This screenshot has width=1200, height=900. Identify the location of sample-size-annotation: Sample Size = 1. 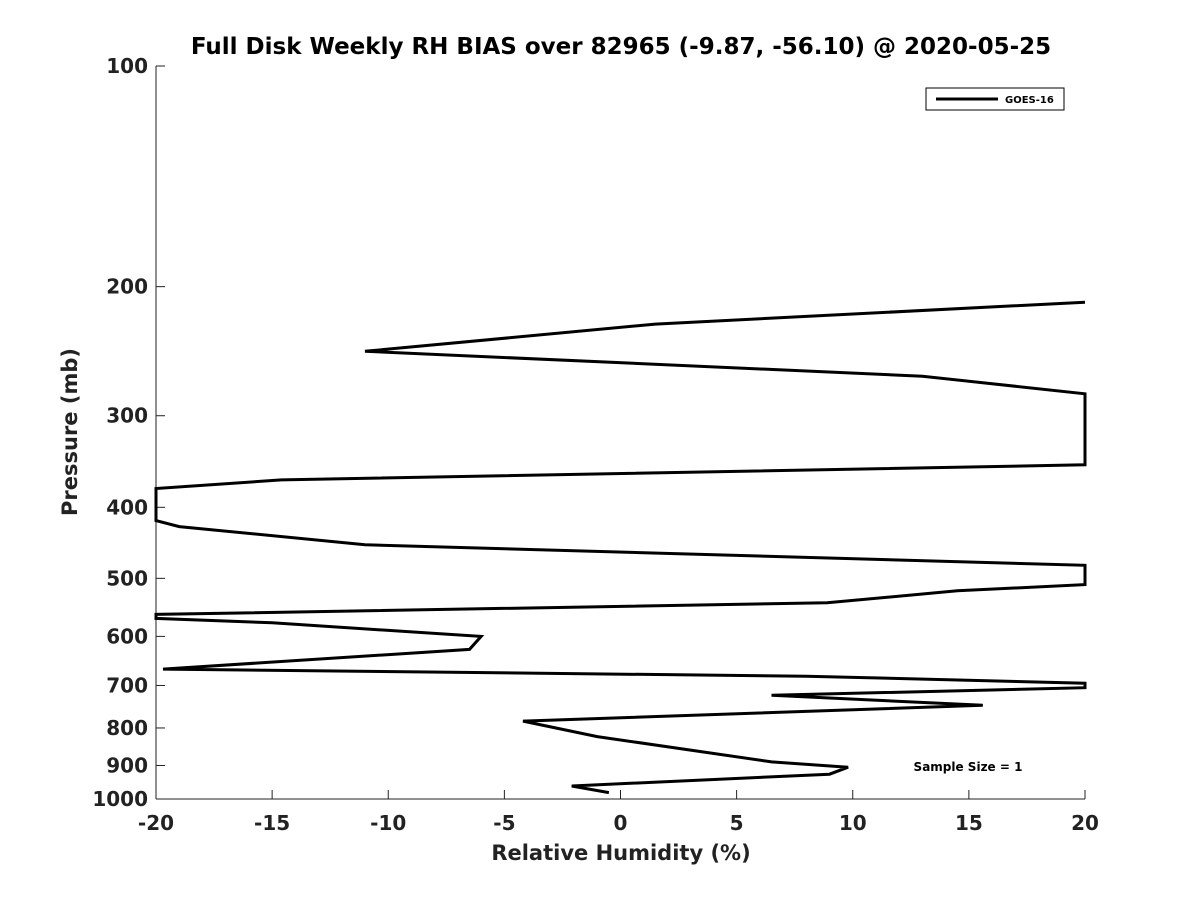
(968, 767).